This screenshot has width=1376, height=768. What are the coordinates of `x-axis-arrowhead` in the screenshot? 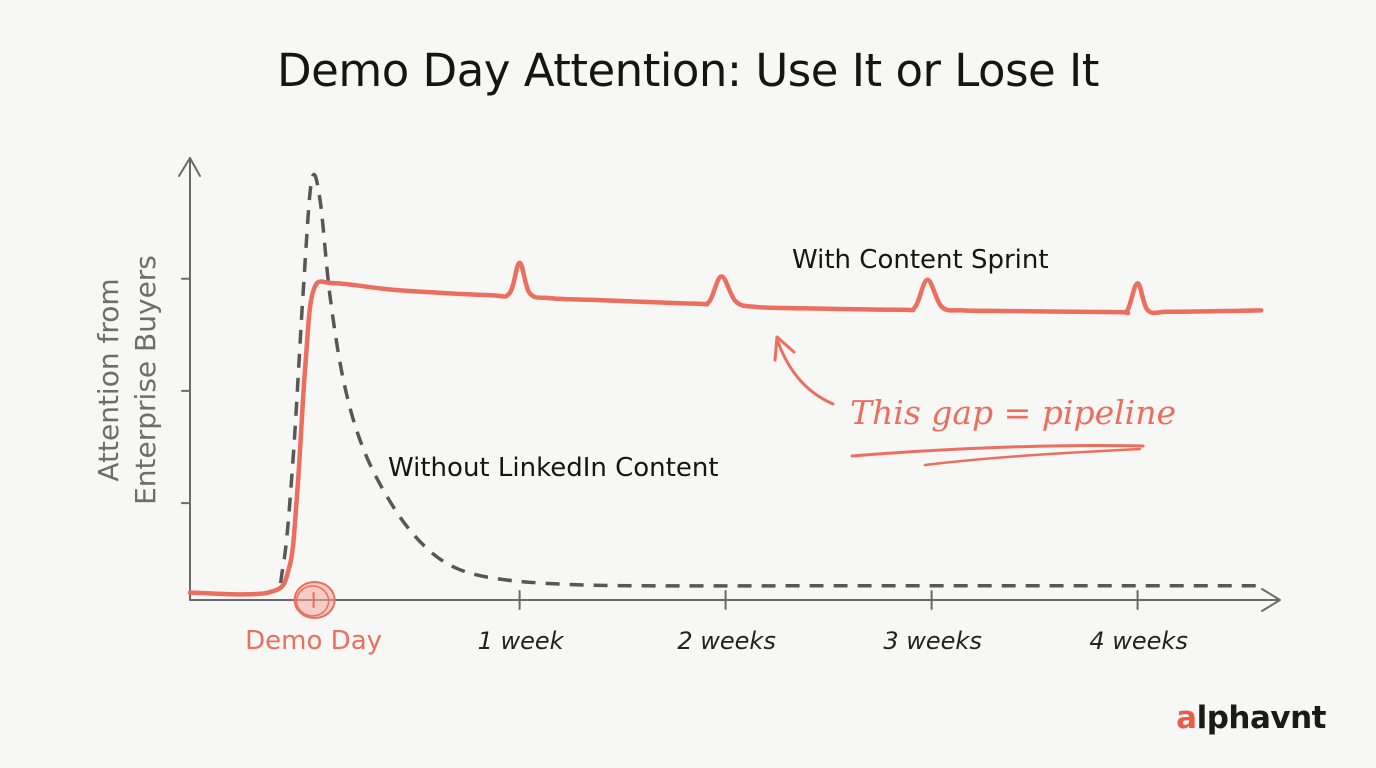 It's located at (1271, 600).